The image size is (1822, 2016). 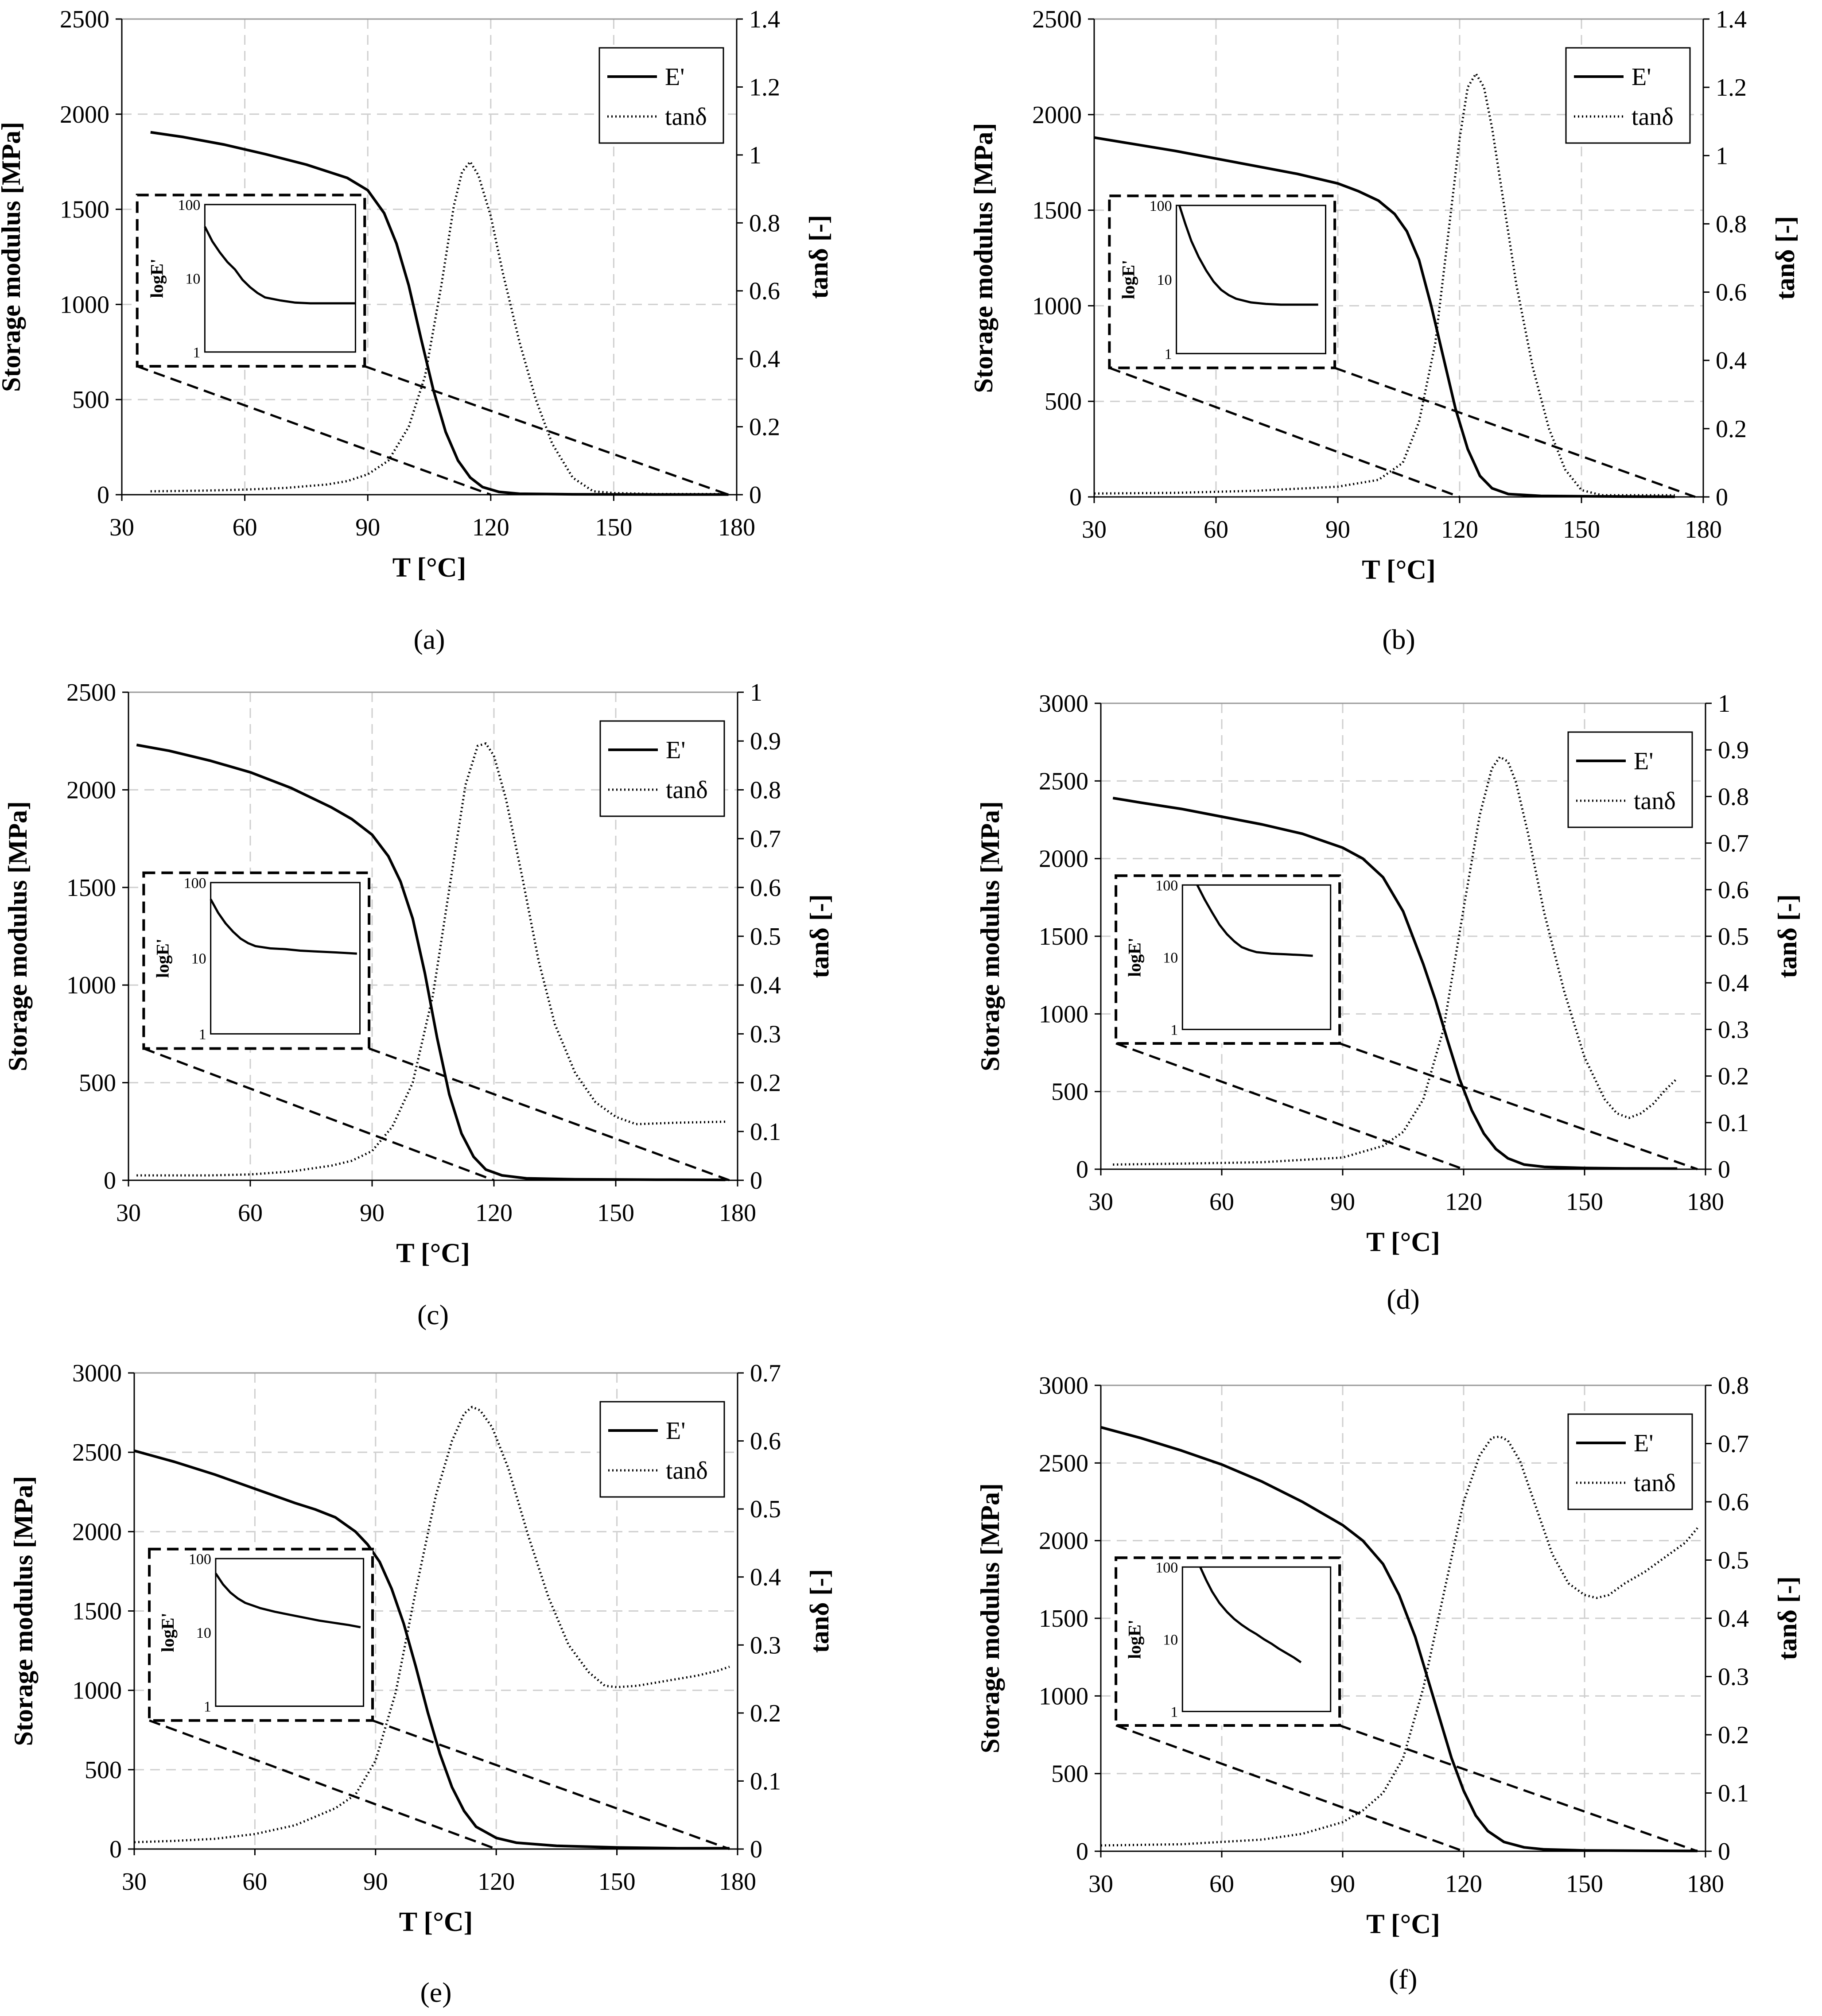 What do you see at coordinates (1733, 796) in the screenshot?
I see `y2-tick-label: 0.8` at bounding box center [1733, 796].